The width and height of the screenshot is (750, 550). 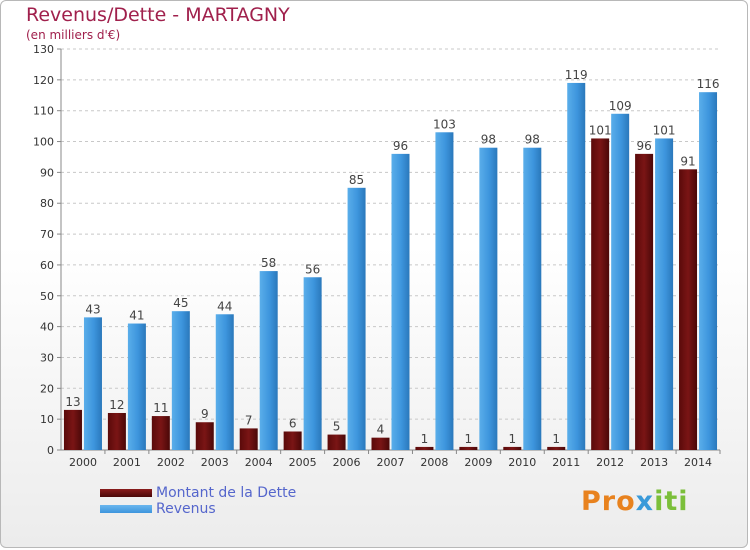 What do you see at coordinates (635, 501) in the screenshot?
I see `proxiti-logo: Proxiti` at bounding box center [635, 501].